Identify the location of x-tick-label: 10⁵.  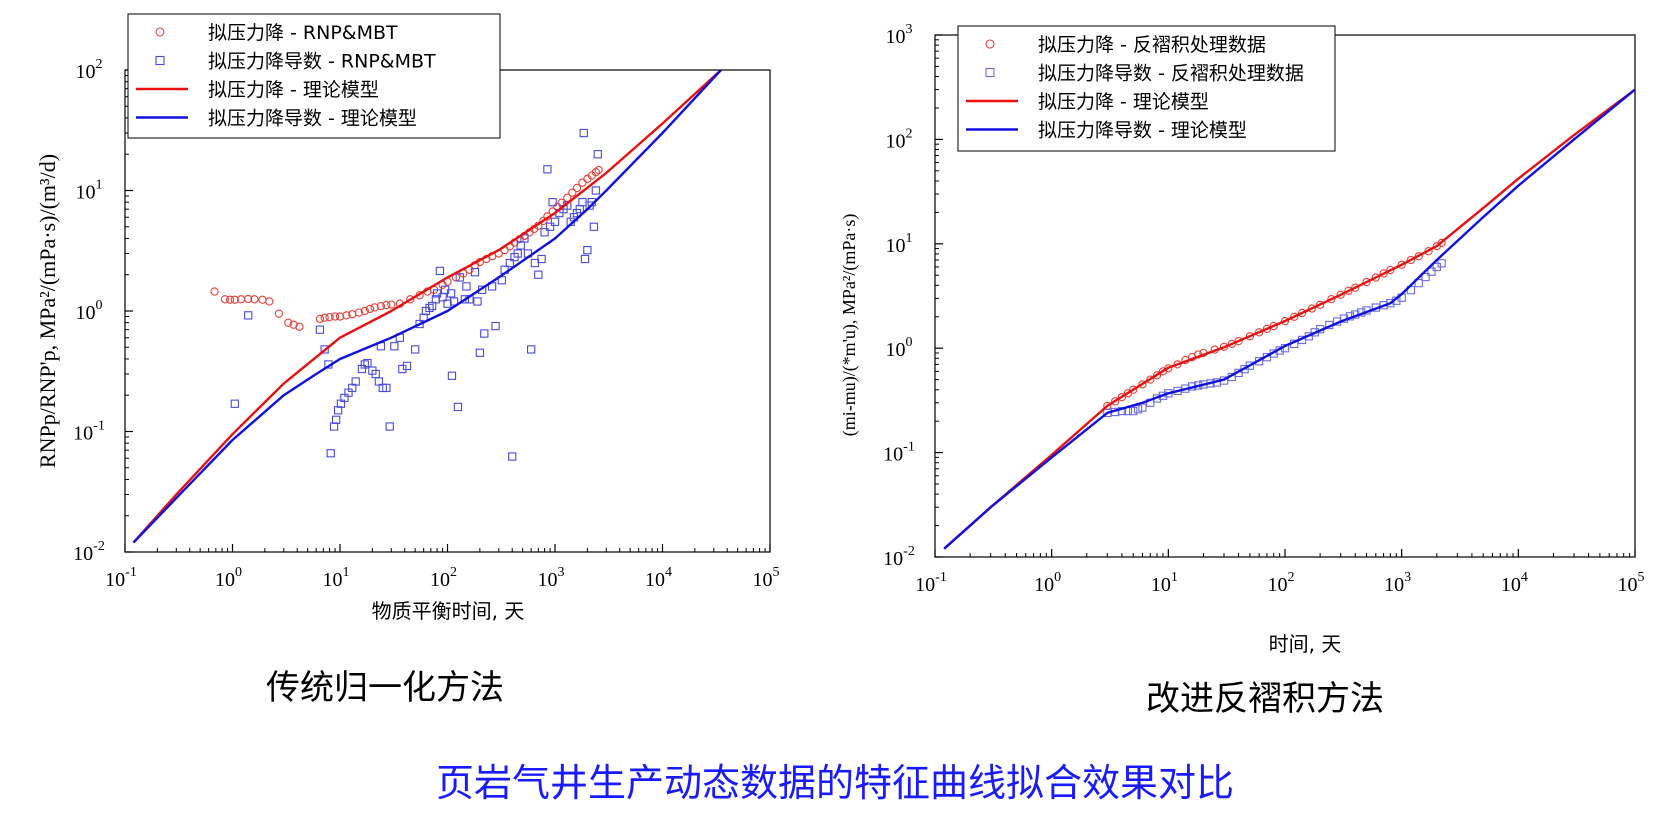
(766, 578).